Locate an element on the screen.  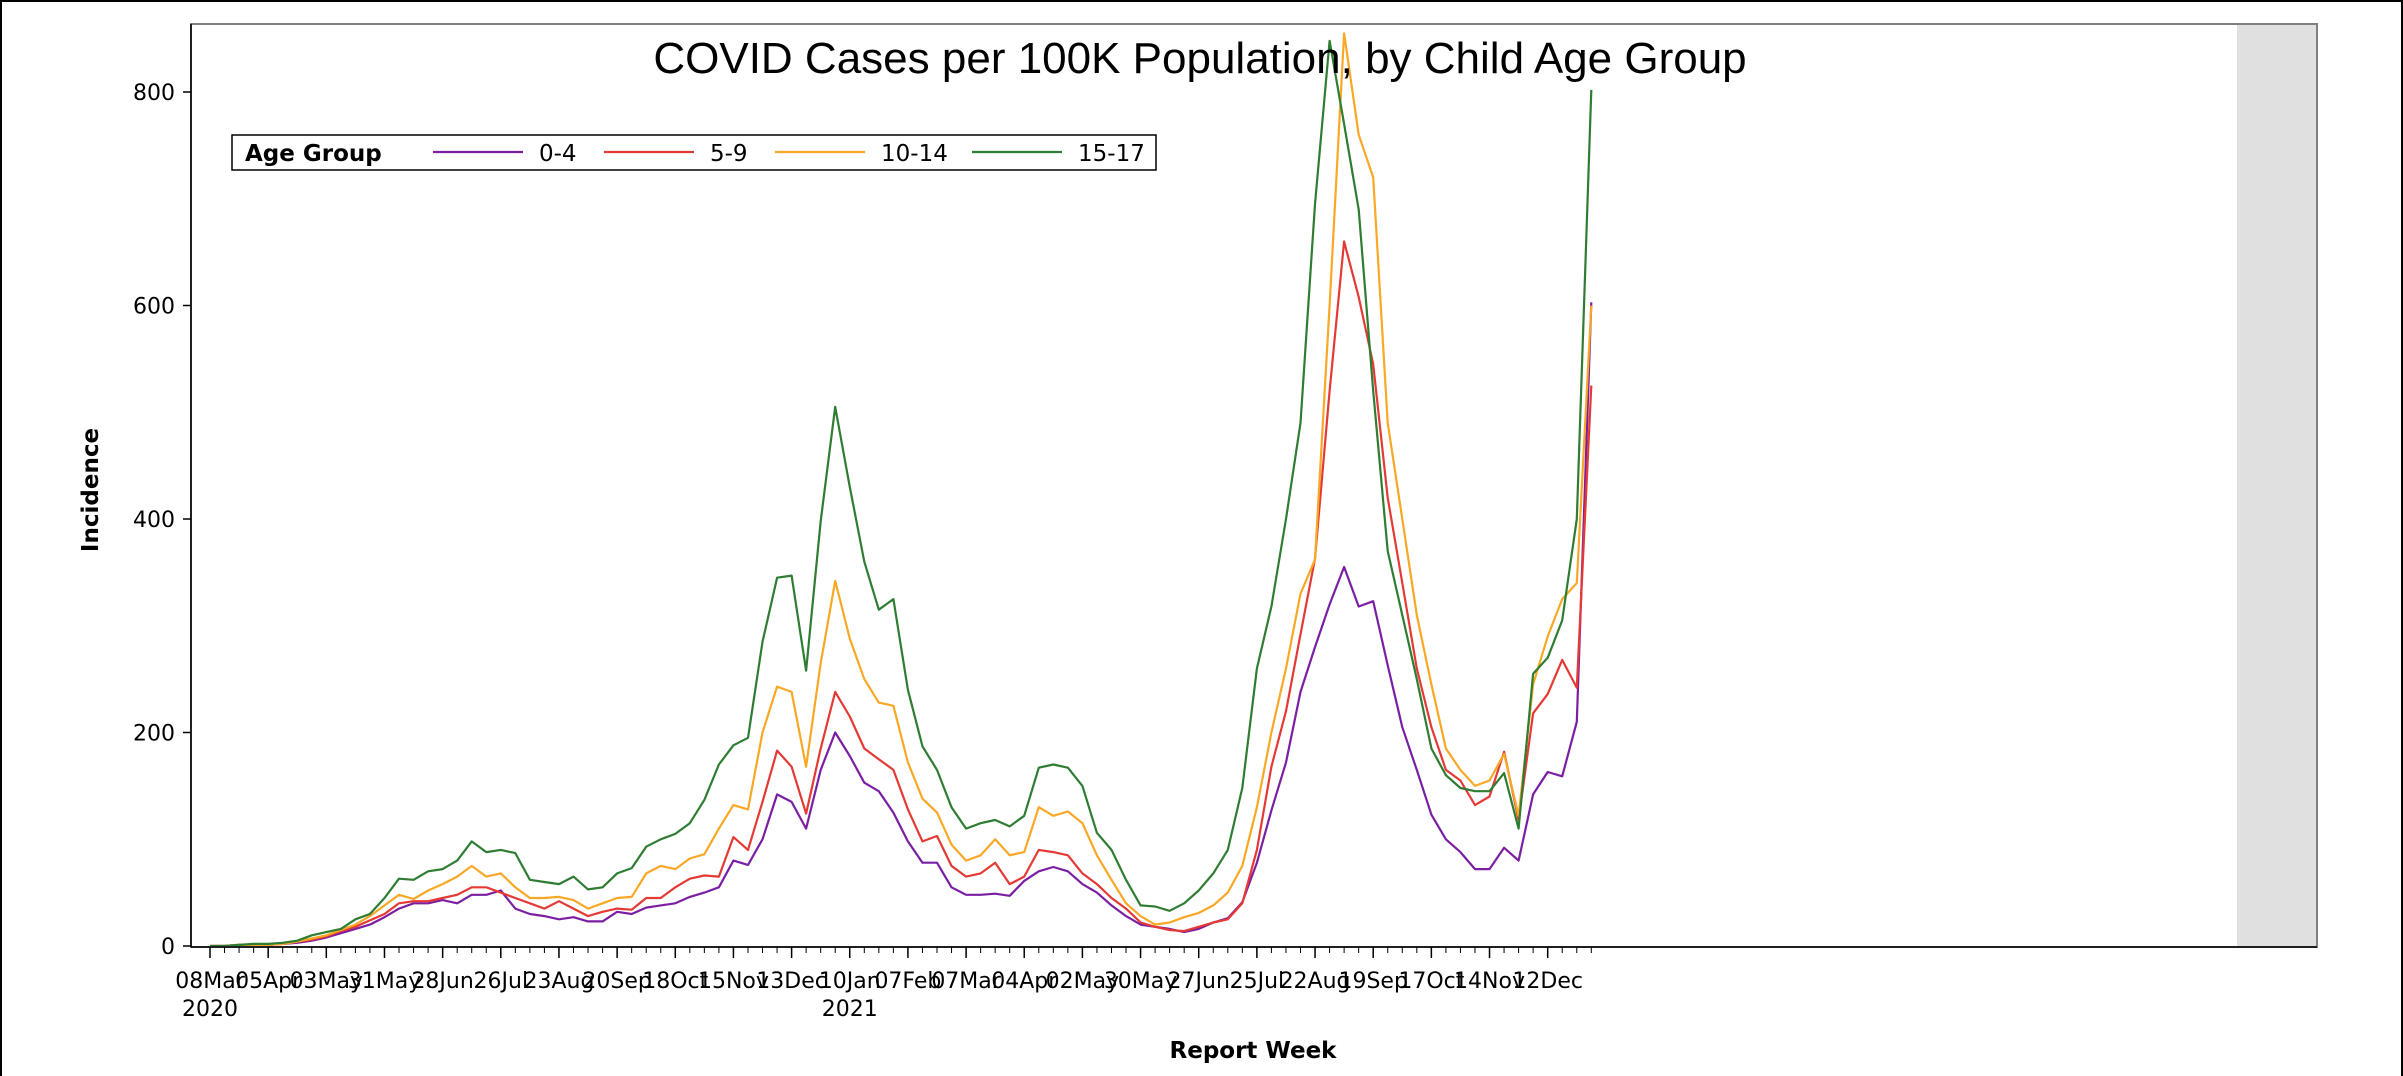
legend-label-5-9: 5-9 is located at coordinates (729, 154).